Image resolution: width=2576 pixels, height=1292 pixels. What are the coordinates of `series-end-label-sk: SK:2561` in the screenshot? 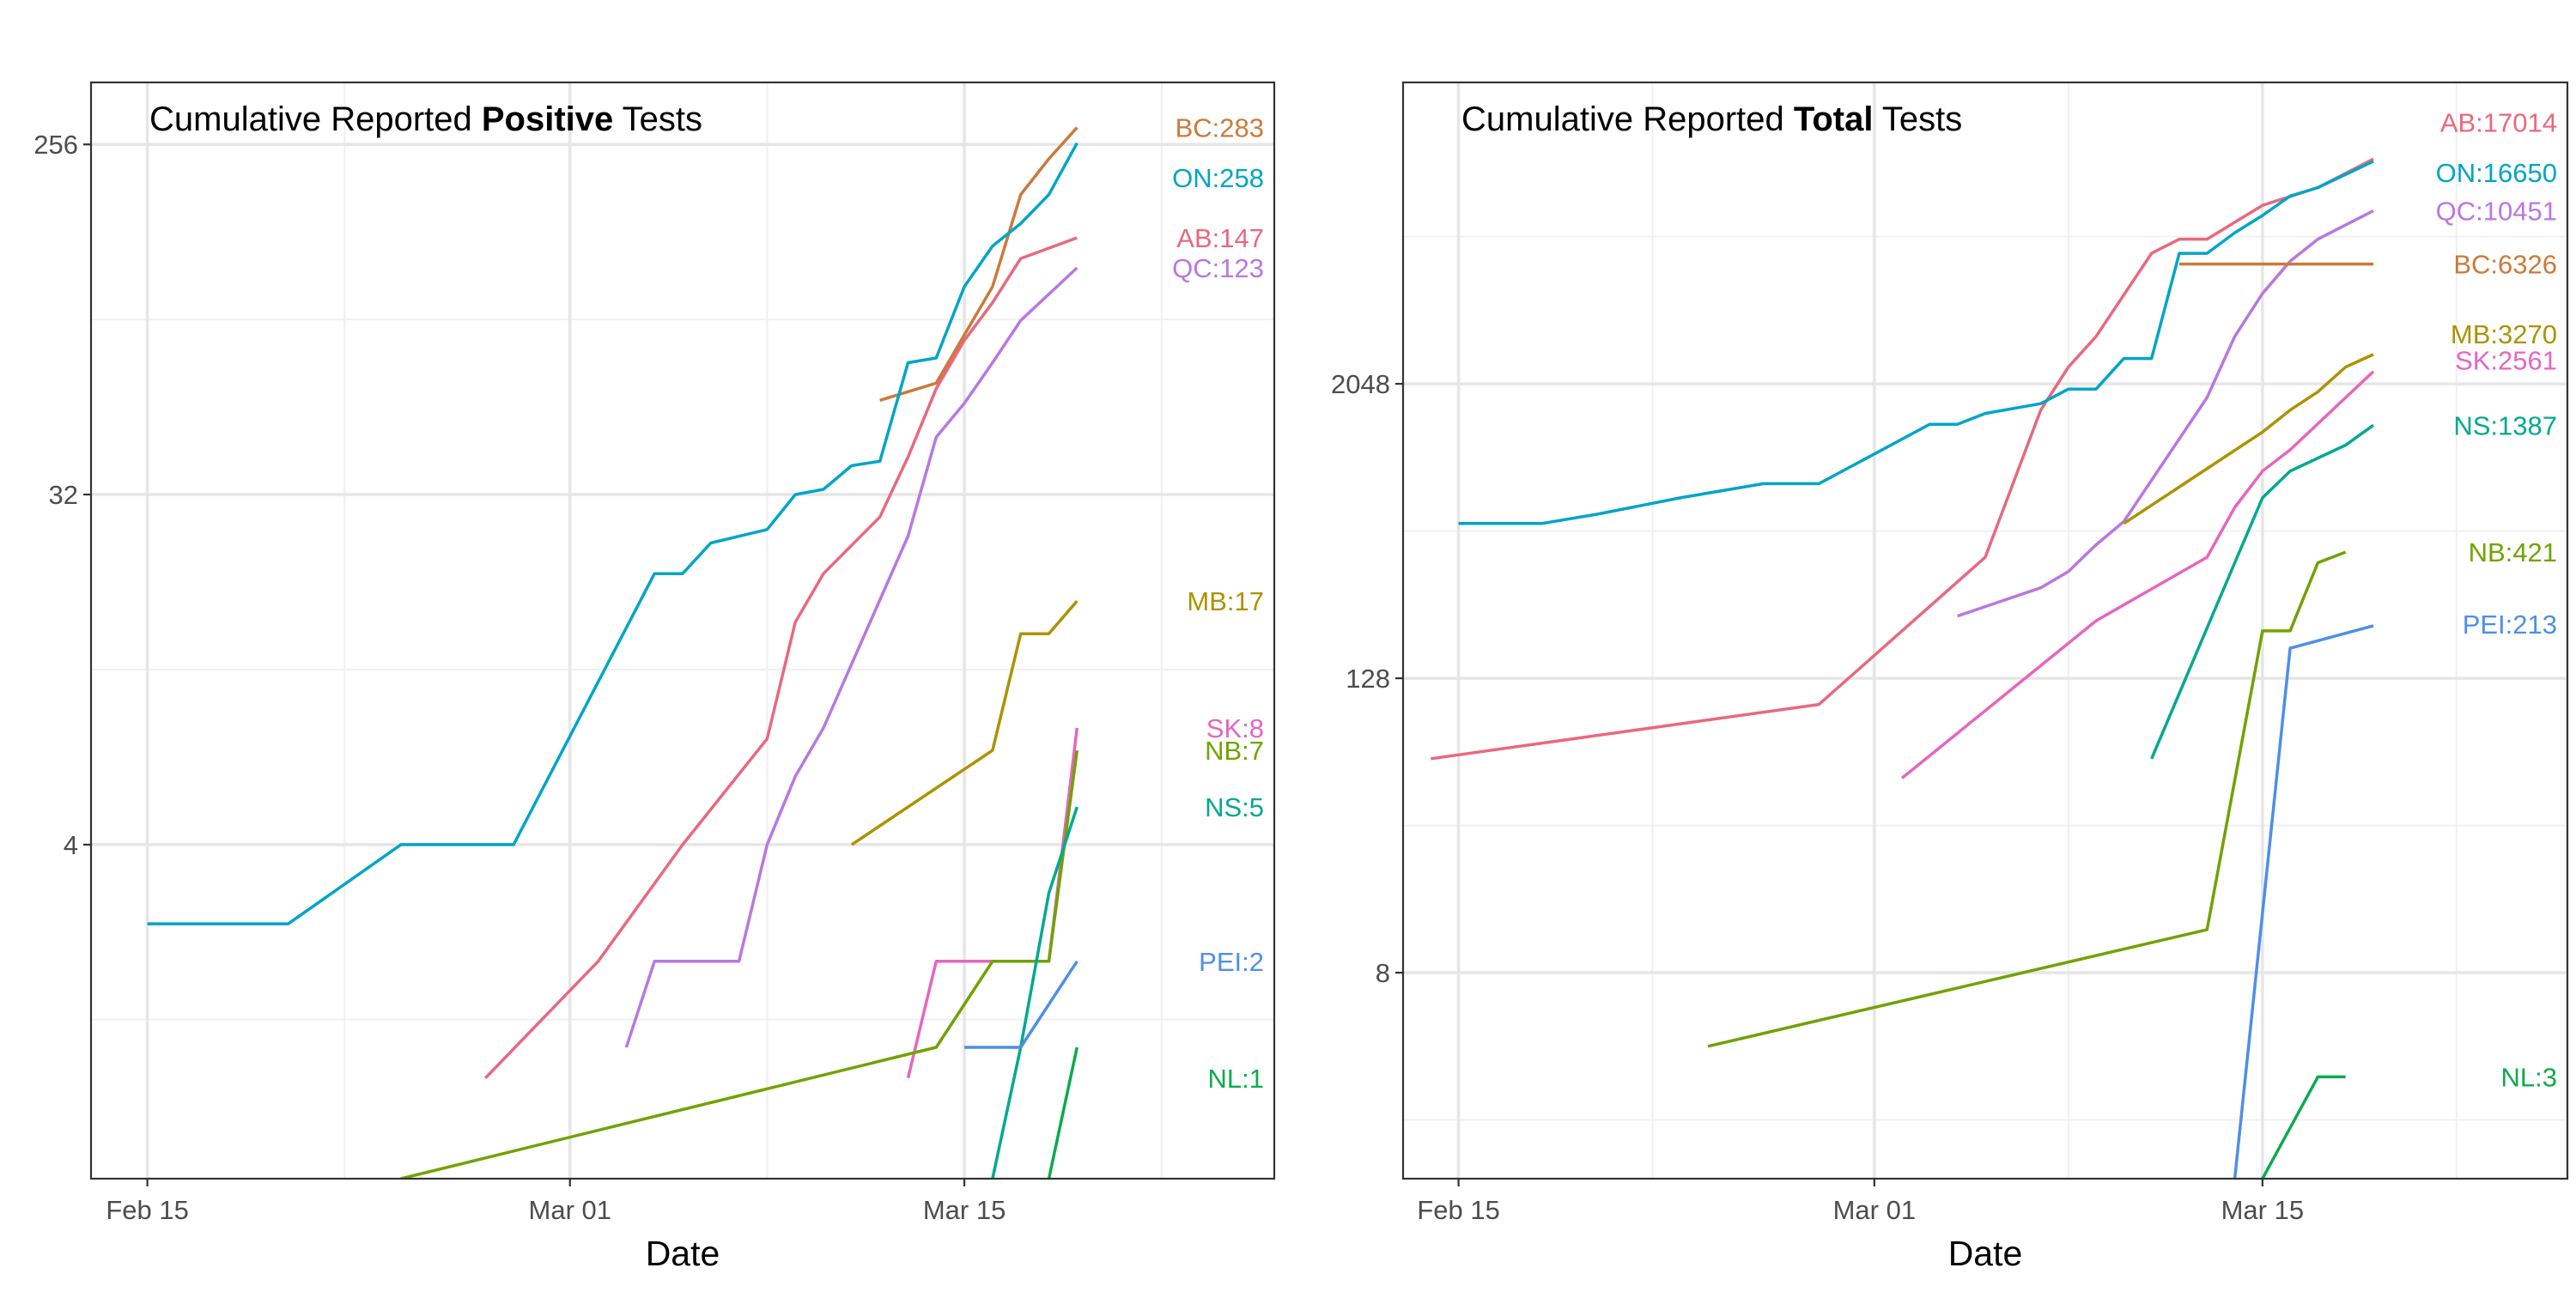 It's located at (2506, 360).